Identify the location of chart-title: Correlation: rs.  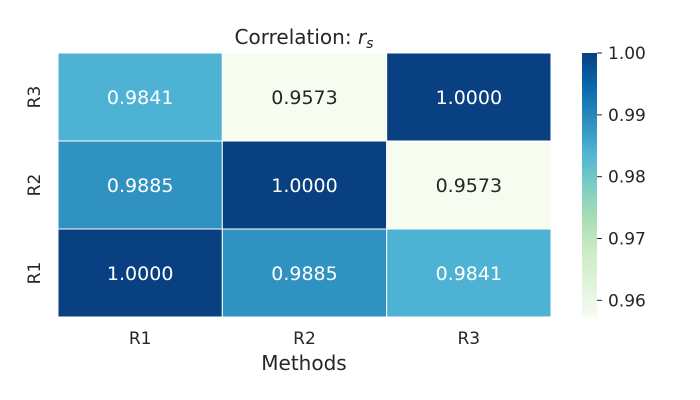
(304, 38).